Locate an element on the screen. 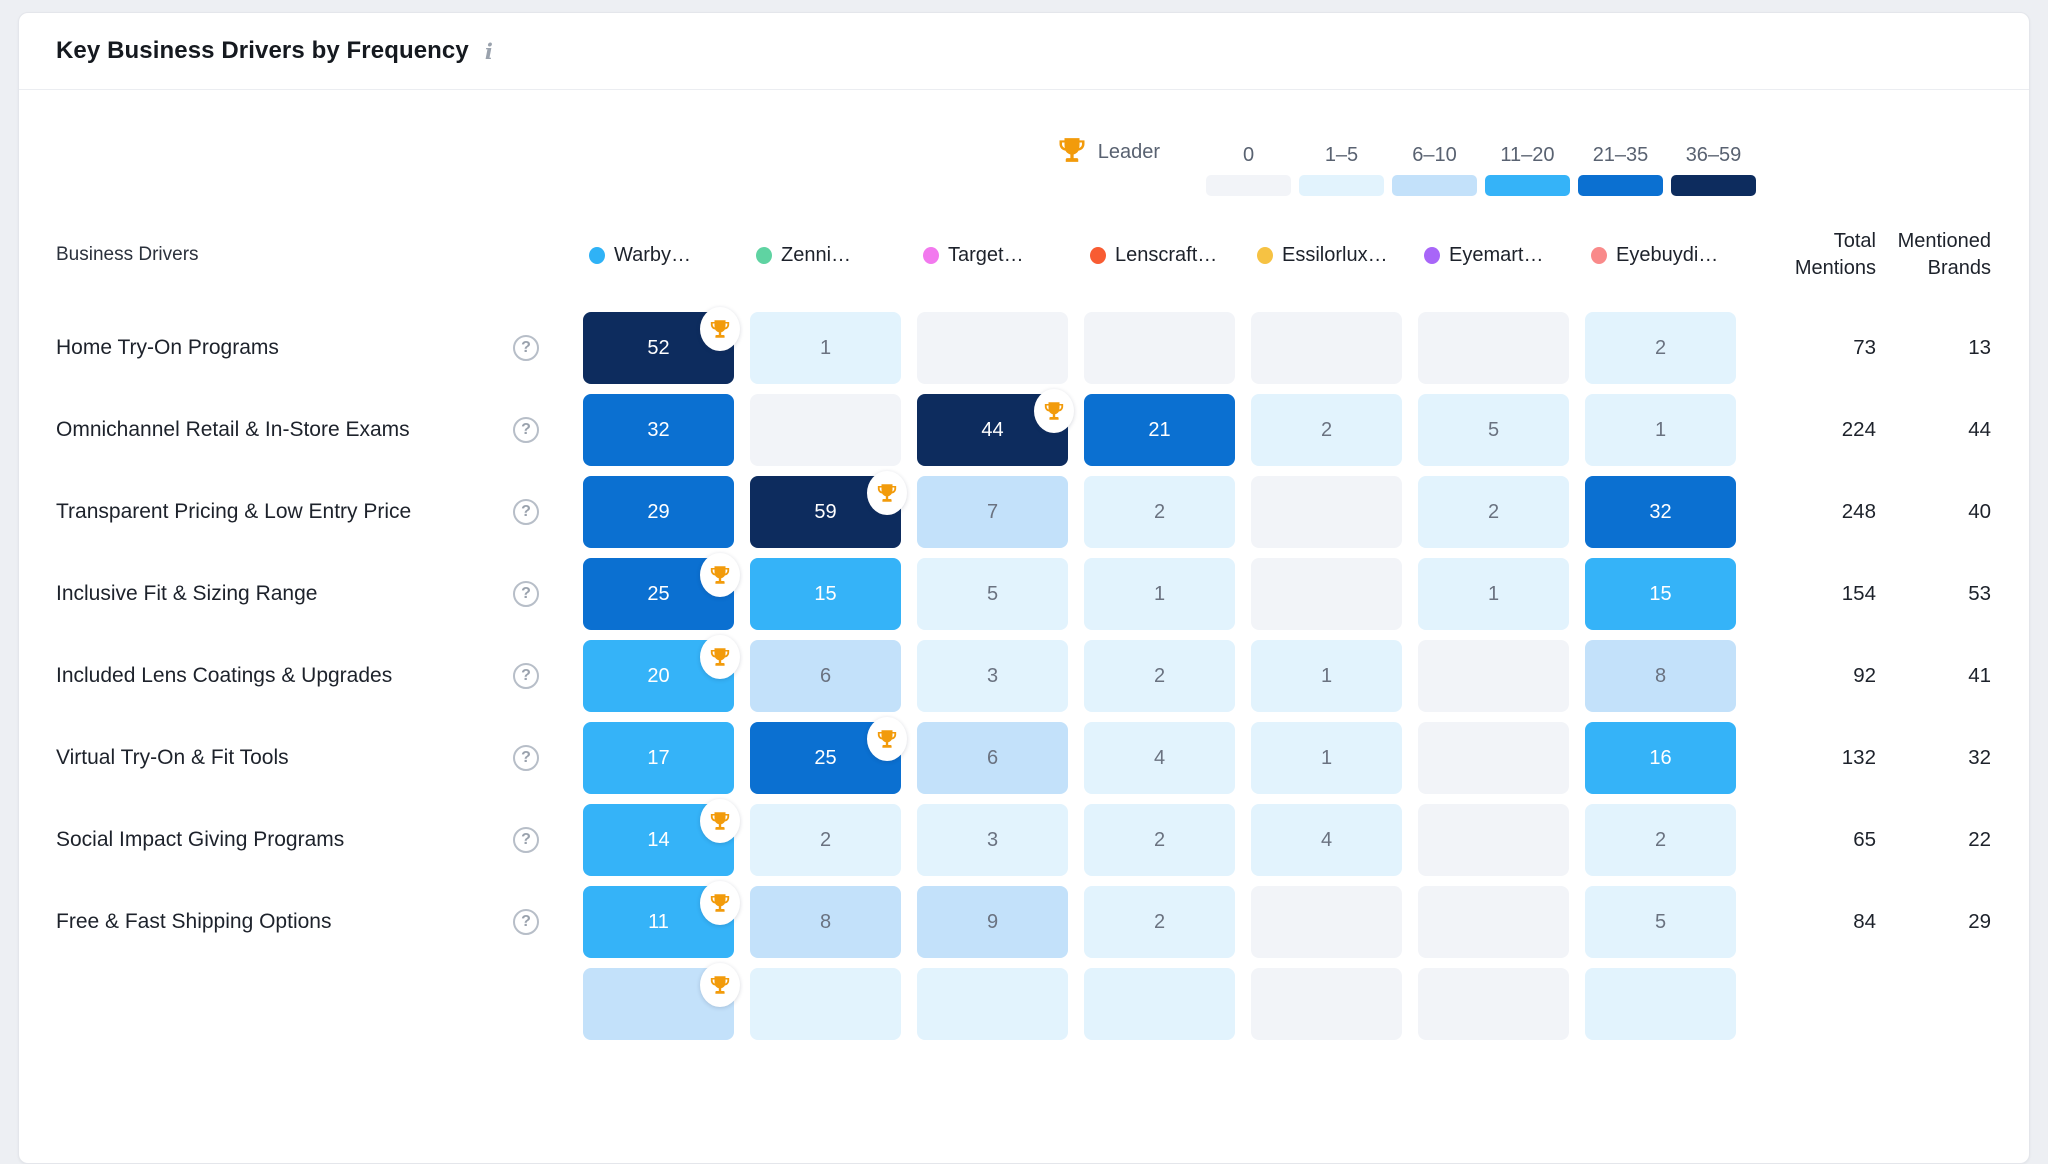 The height and width of the screenshot is (1164, 2048). heat-cell-value: 4 is located at coordinates (1159, 757).